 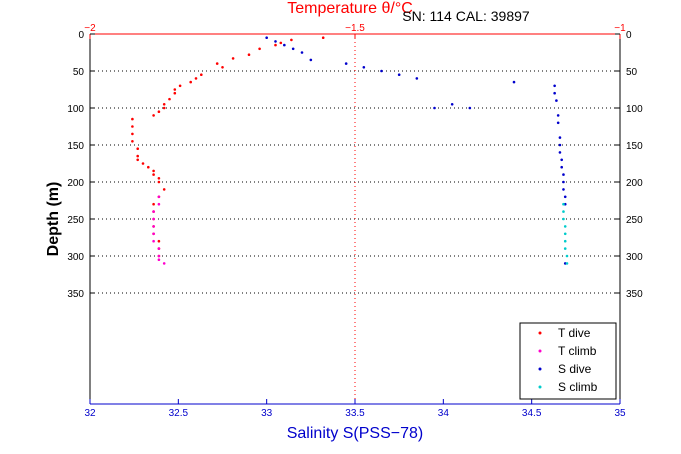 I want to click on y-left-tick-label: 100, so click(x=75, y=109).